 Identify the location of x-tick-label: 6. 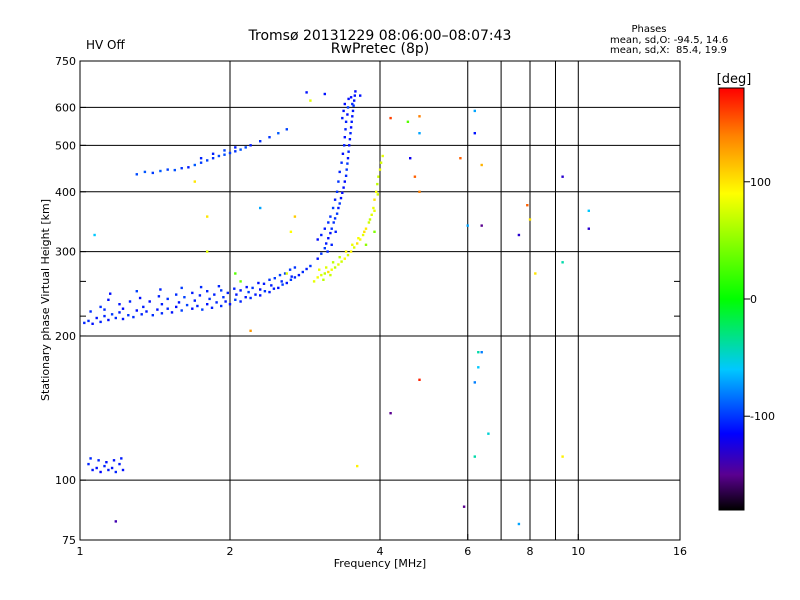
(467, 551).